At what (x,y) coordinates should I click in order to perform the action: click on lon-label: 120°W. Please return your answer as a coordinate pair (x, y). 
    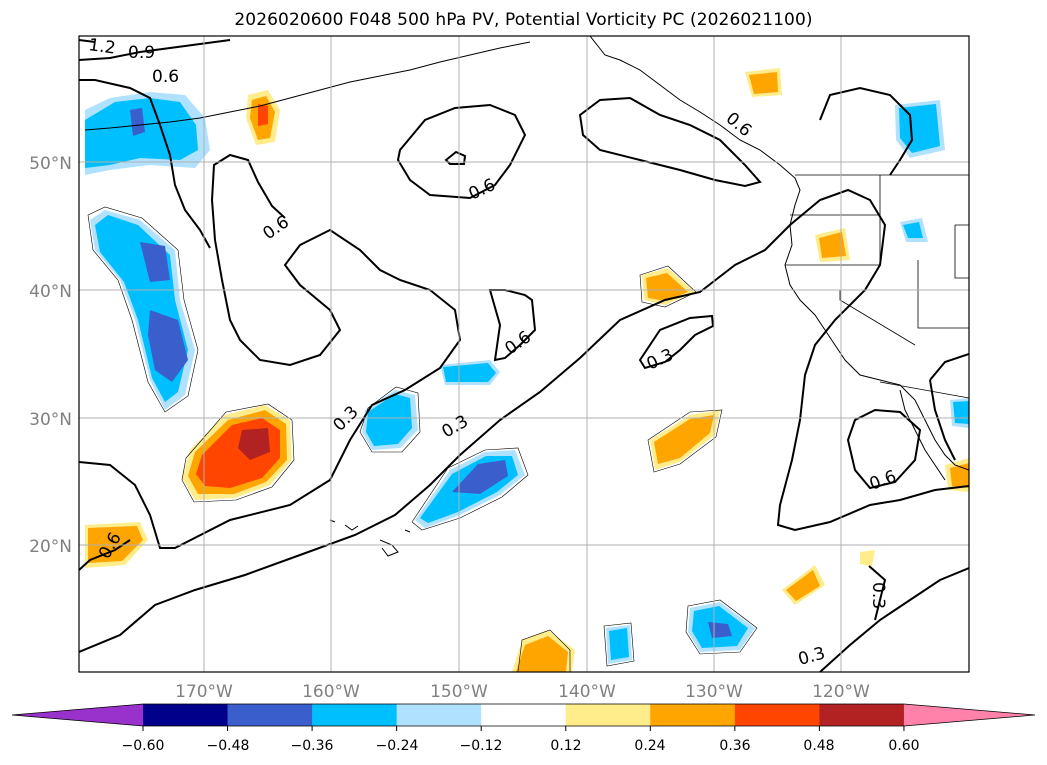
    Looking at the image, I should click on (841, 692).